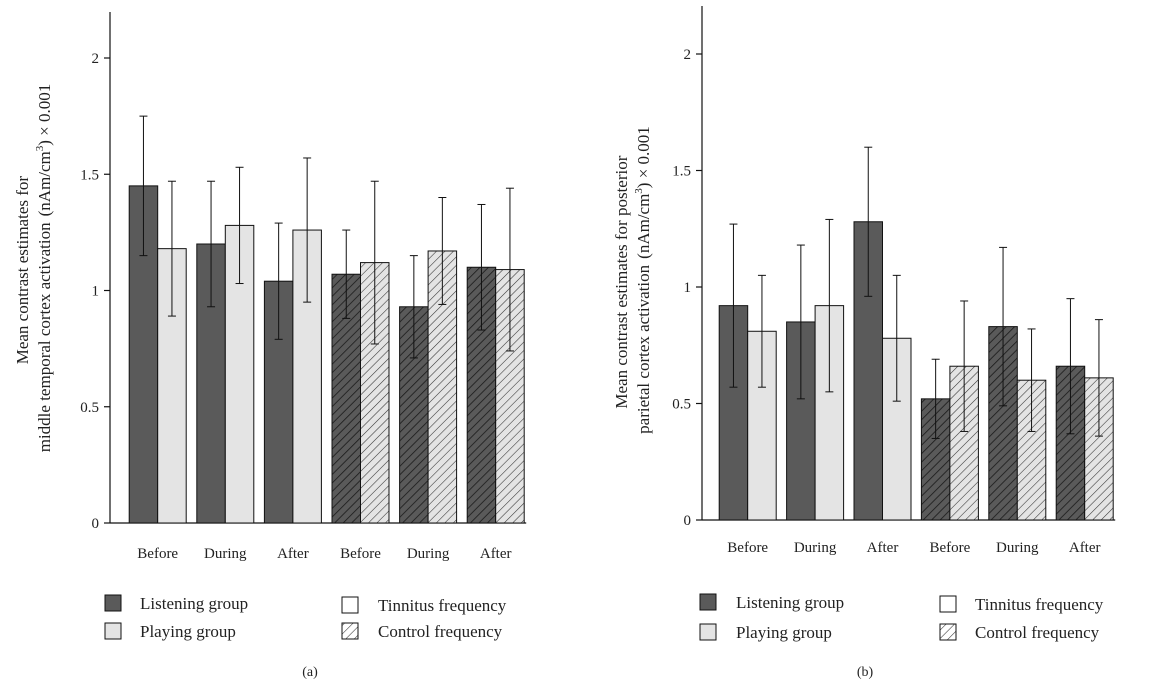 Image resolution: width=1150 pixels, height=688 pixels. What do you see at coordinates (815, 548) in the screenshot?
I see `x-tick-label-b-2: During` at bounding box center [815, 548].